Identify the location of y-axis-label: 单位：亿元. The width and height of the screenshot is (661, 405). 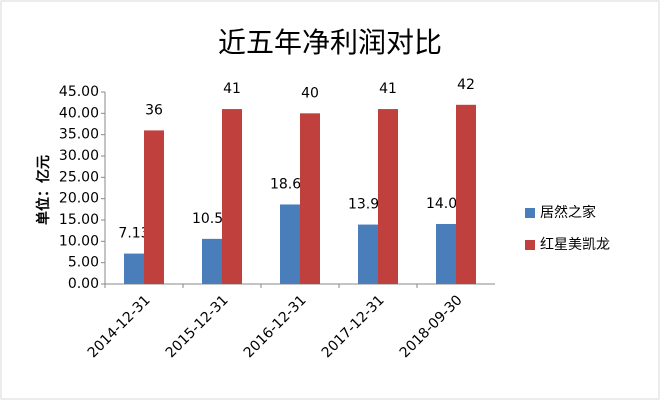
(43, 190).